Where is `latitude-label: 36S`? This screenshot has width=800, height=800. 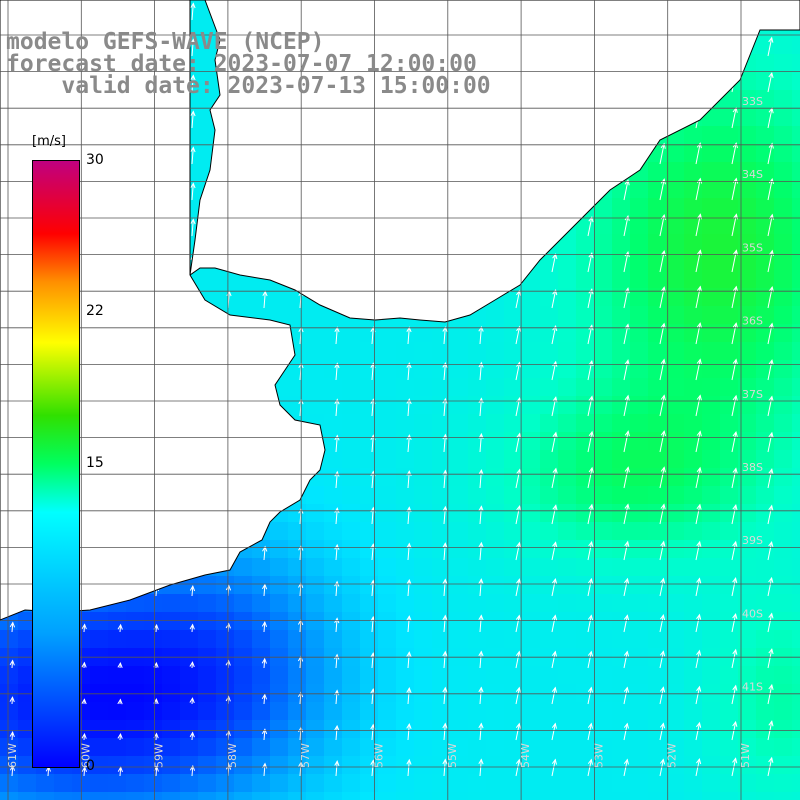 latitude-label: 36S is located at coordinates (752, 321).